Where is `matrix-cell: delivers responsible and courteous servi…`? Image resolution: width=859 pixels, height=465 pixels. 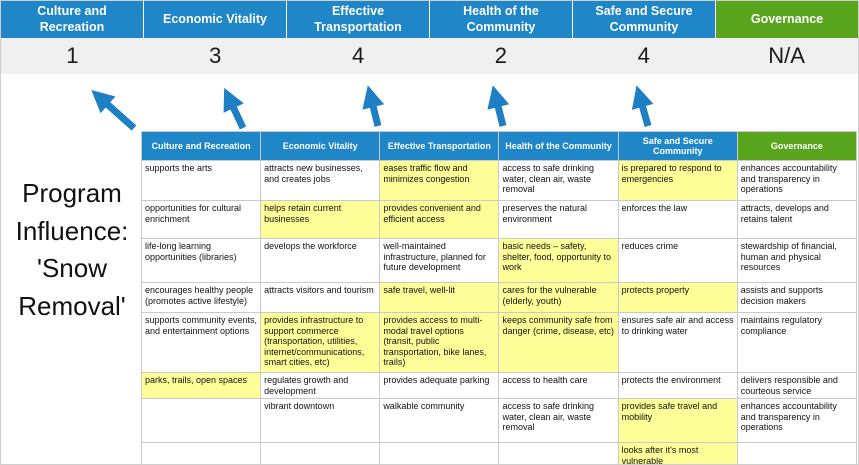 matrix-cell: delivers responsible and courteous servi… is located at coordinates (797, 385).